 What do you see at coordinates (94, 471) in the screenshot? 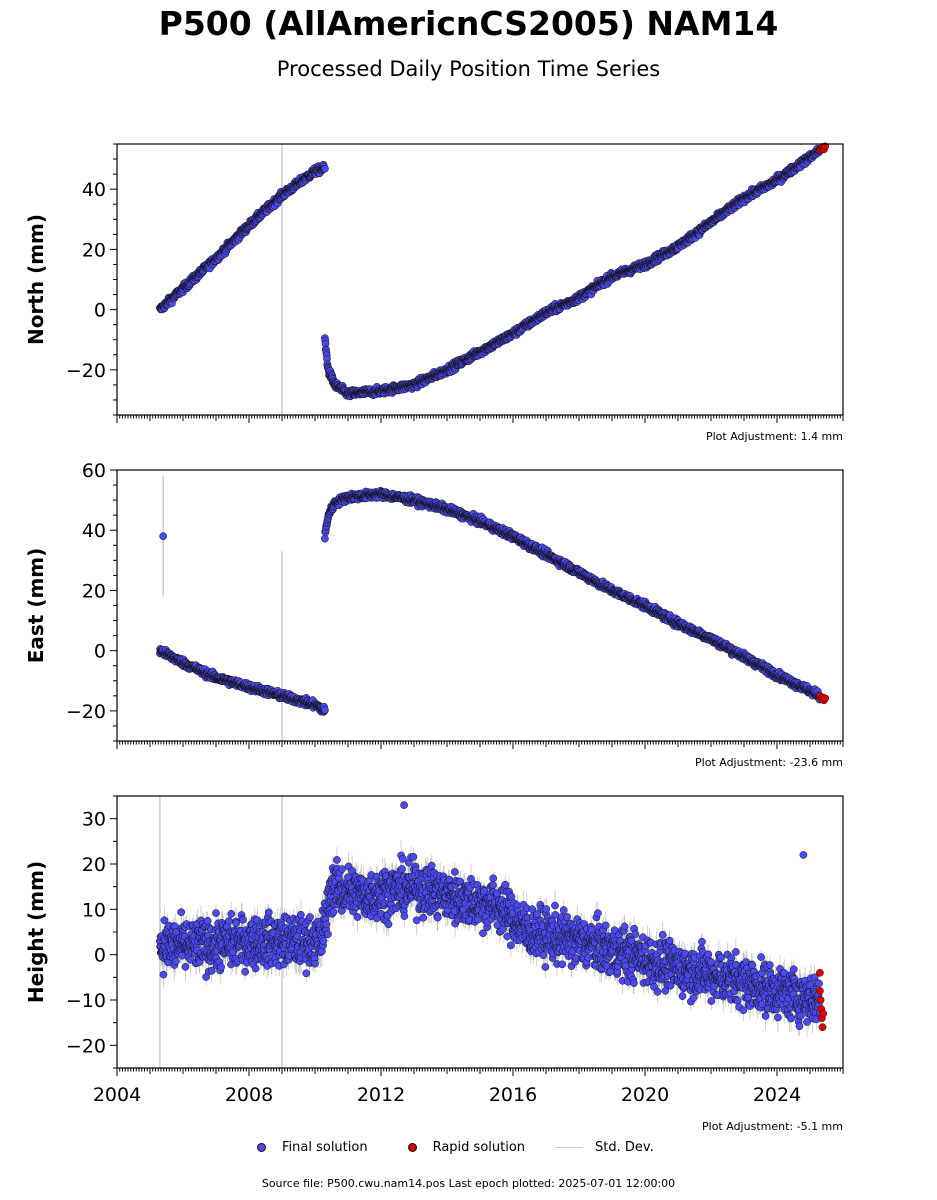
I see `y-tick-label: 60` at bounding box center [94, 471].